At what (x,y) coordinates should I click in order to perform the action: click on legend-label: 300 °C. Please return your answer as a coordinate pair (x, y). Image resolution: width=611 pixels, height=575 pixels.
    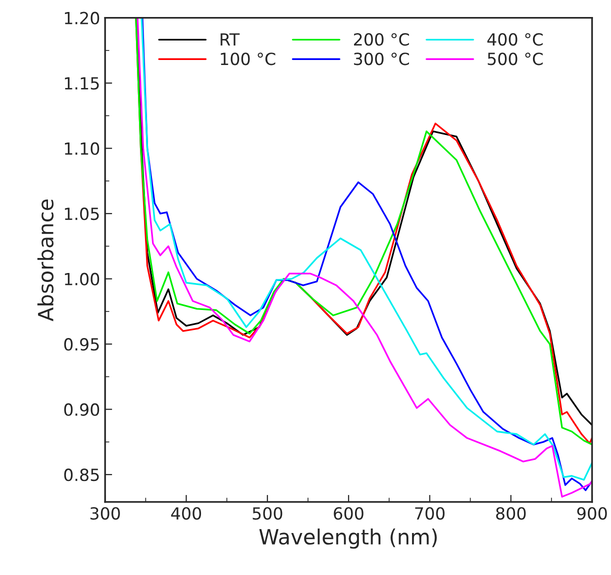
    Looking at the image, I should click on (381, 59).